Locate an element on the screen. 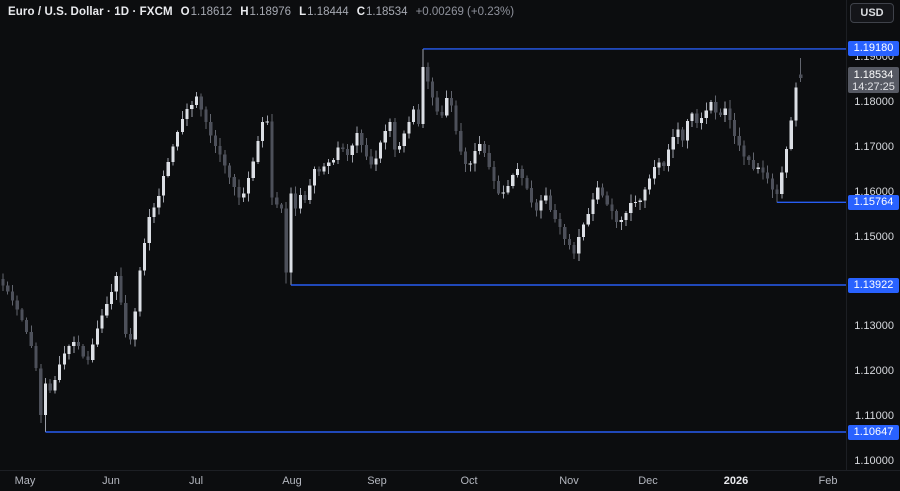 This screenshot has width=900, height=491. month-label: May is located at coordinates (25, 481).